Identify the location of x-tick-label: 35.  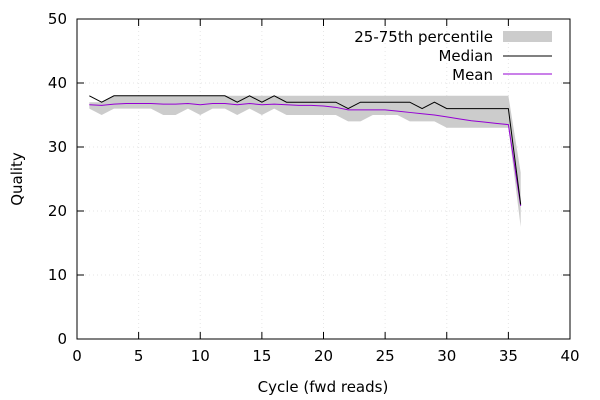
(508, 356).